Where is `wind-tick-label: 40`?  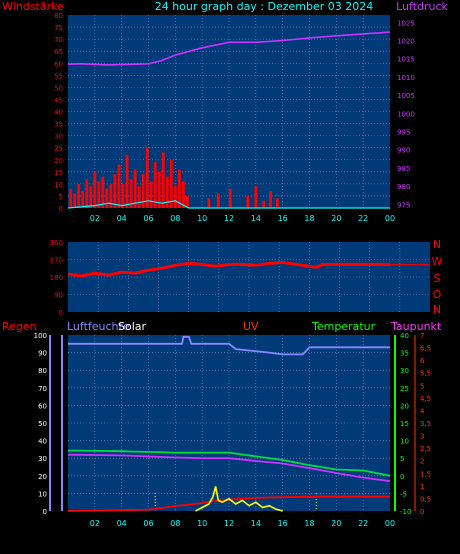 wind-tick-label: 40 is located at coordinates (58, 113).